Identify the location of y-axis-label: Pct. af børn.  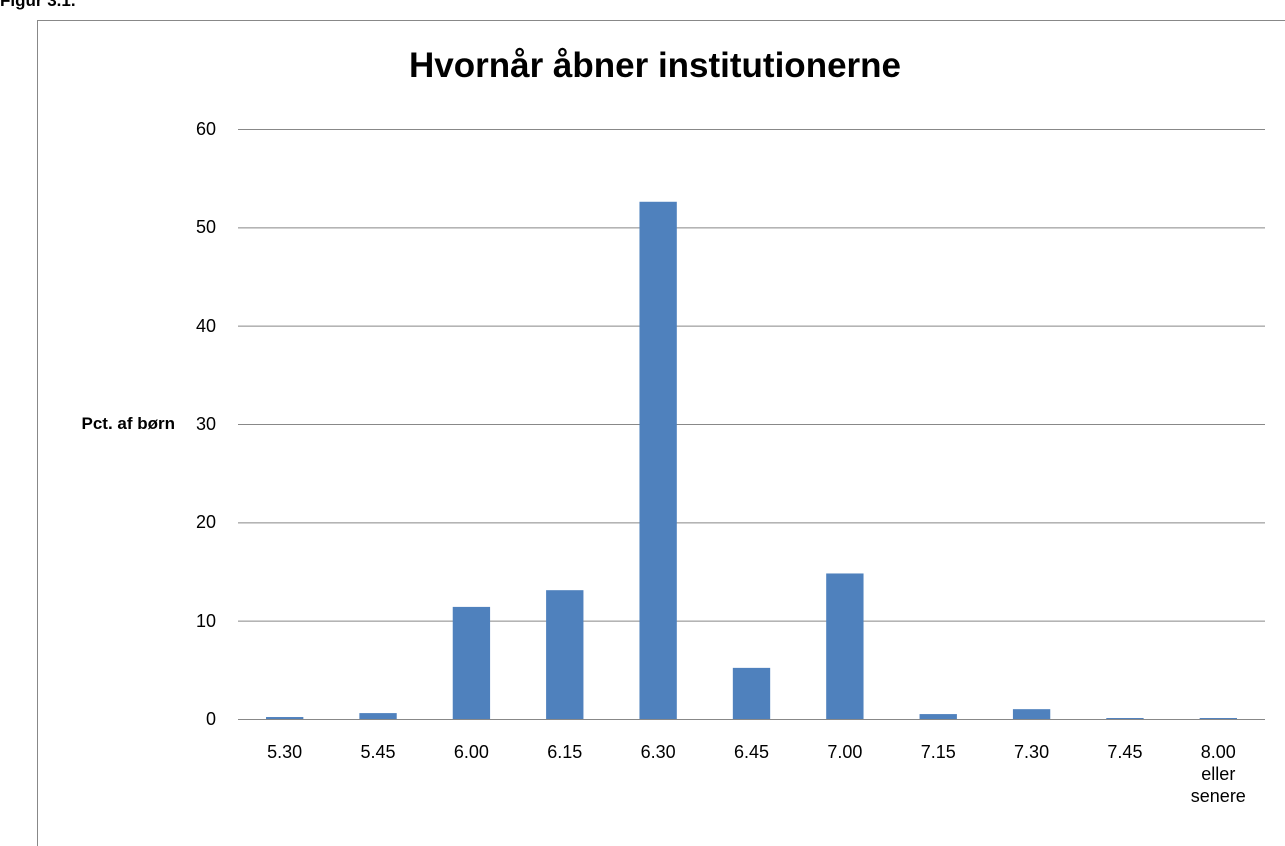
(128, 423).